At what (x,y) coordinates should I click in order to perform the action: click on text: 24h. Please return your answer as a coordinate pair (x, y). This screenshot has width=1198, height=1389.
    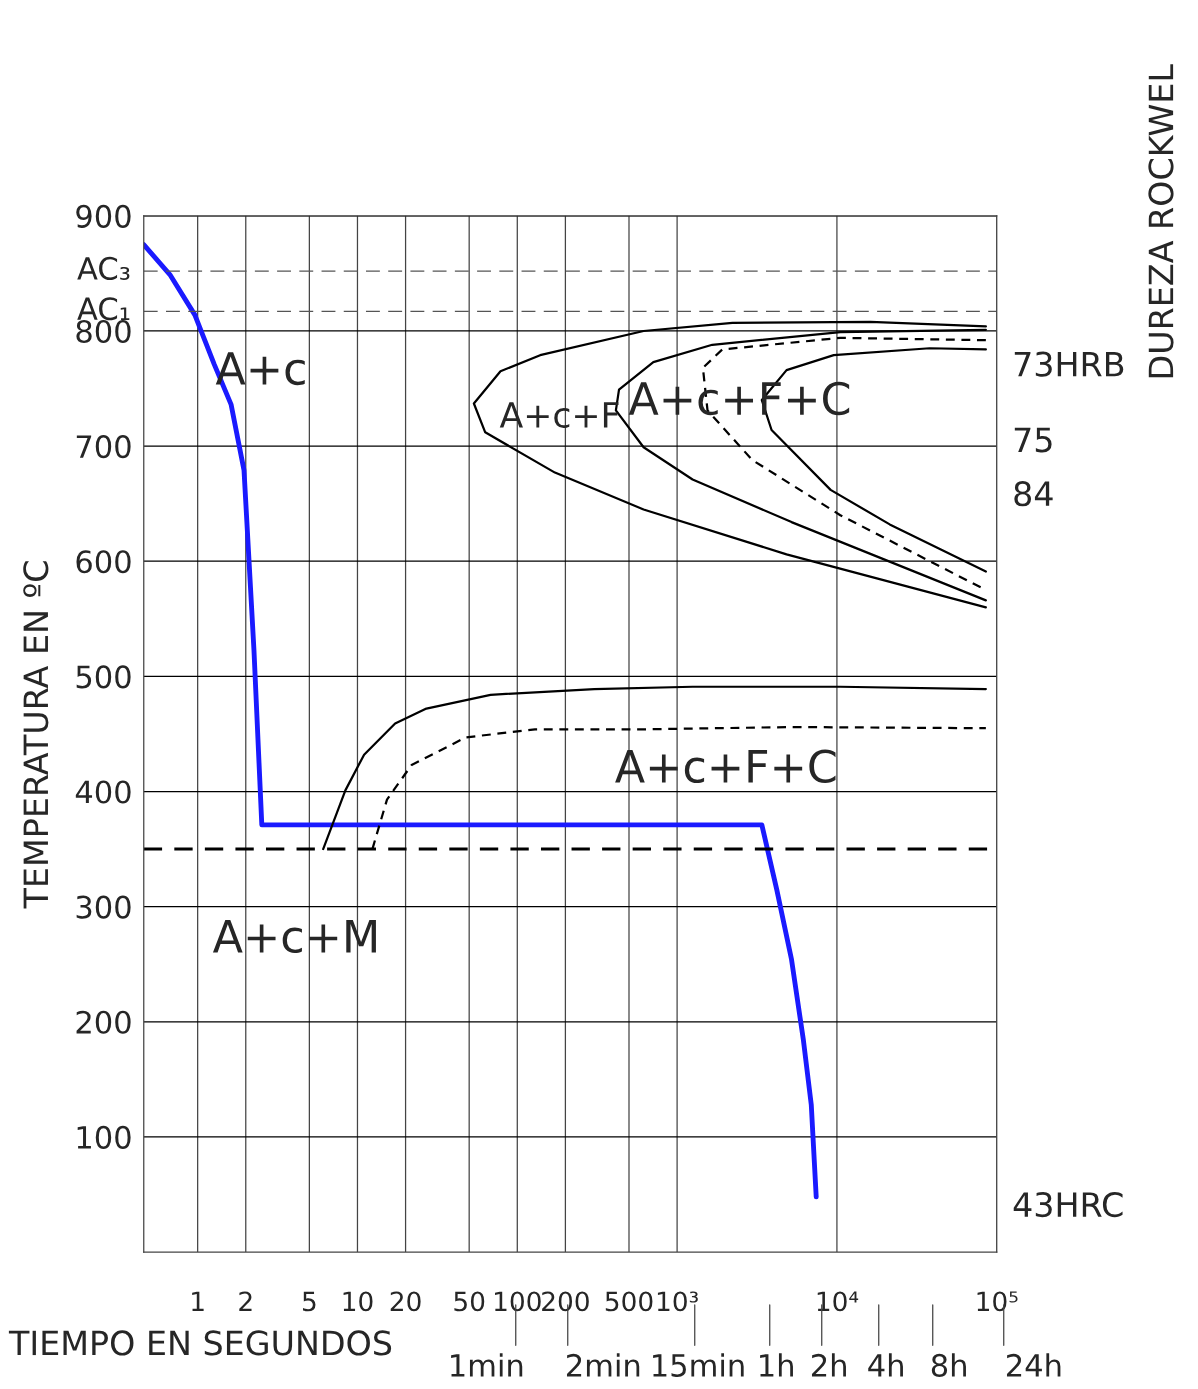
    Looking at the image, I should click on (1033, 1365).